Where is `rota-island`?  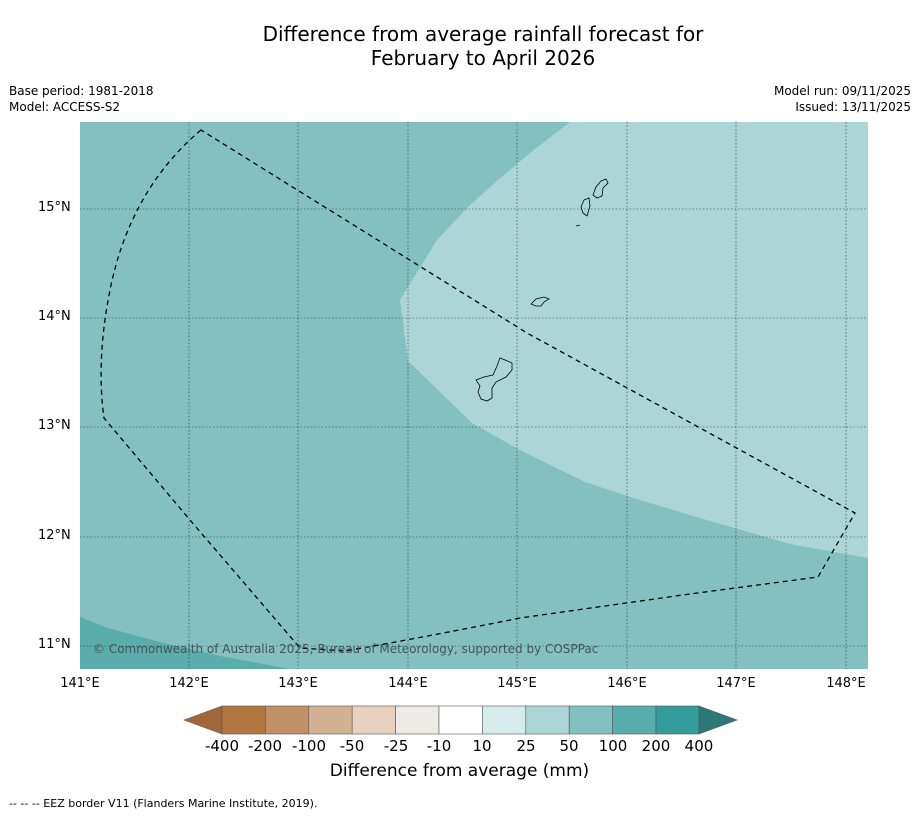
rota-island is located at coordinates (540, 301).